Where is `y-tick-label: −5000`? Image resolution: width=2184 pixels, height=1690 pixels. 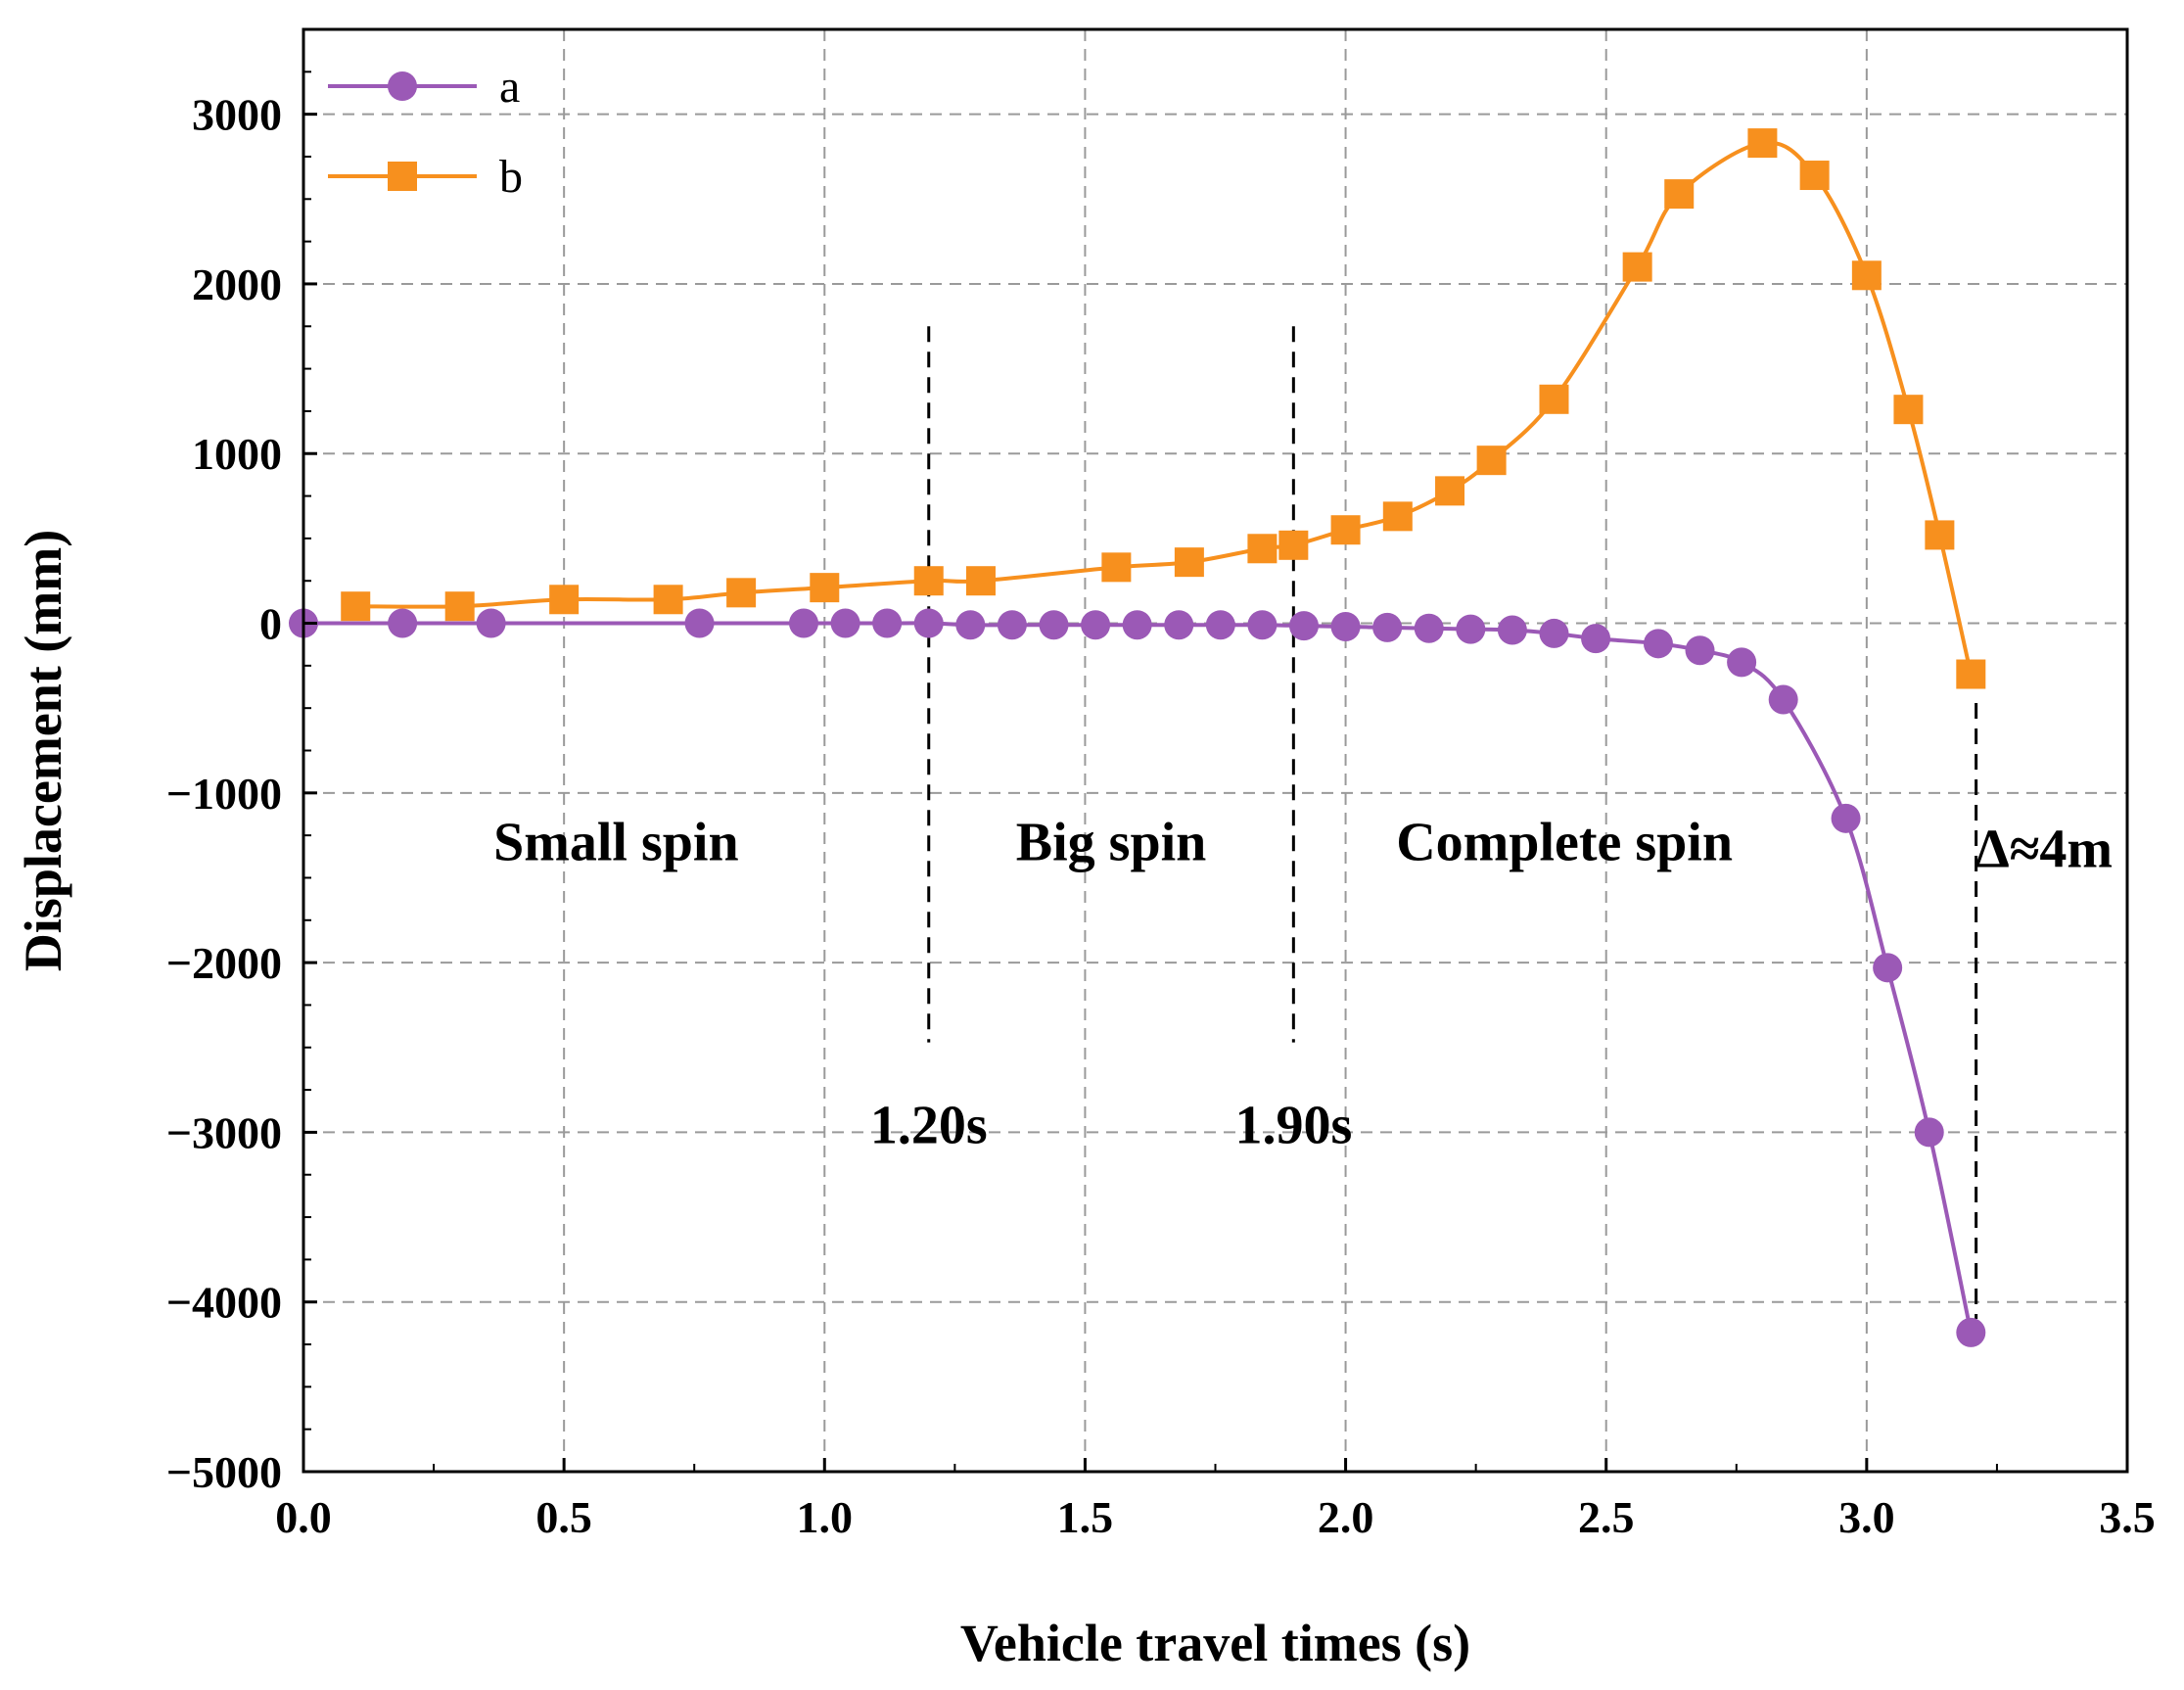
y-tick-label: −5000 is located at coordinates (224, 1472).